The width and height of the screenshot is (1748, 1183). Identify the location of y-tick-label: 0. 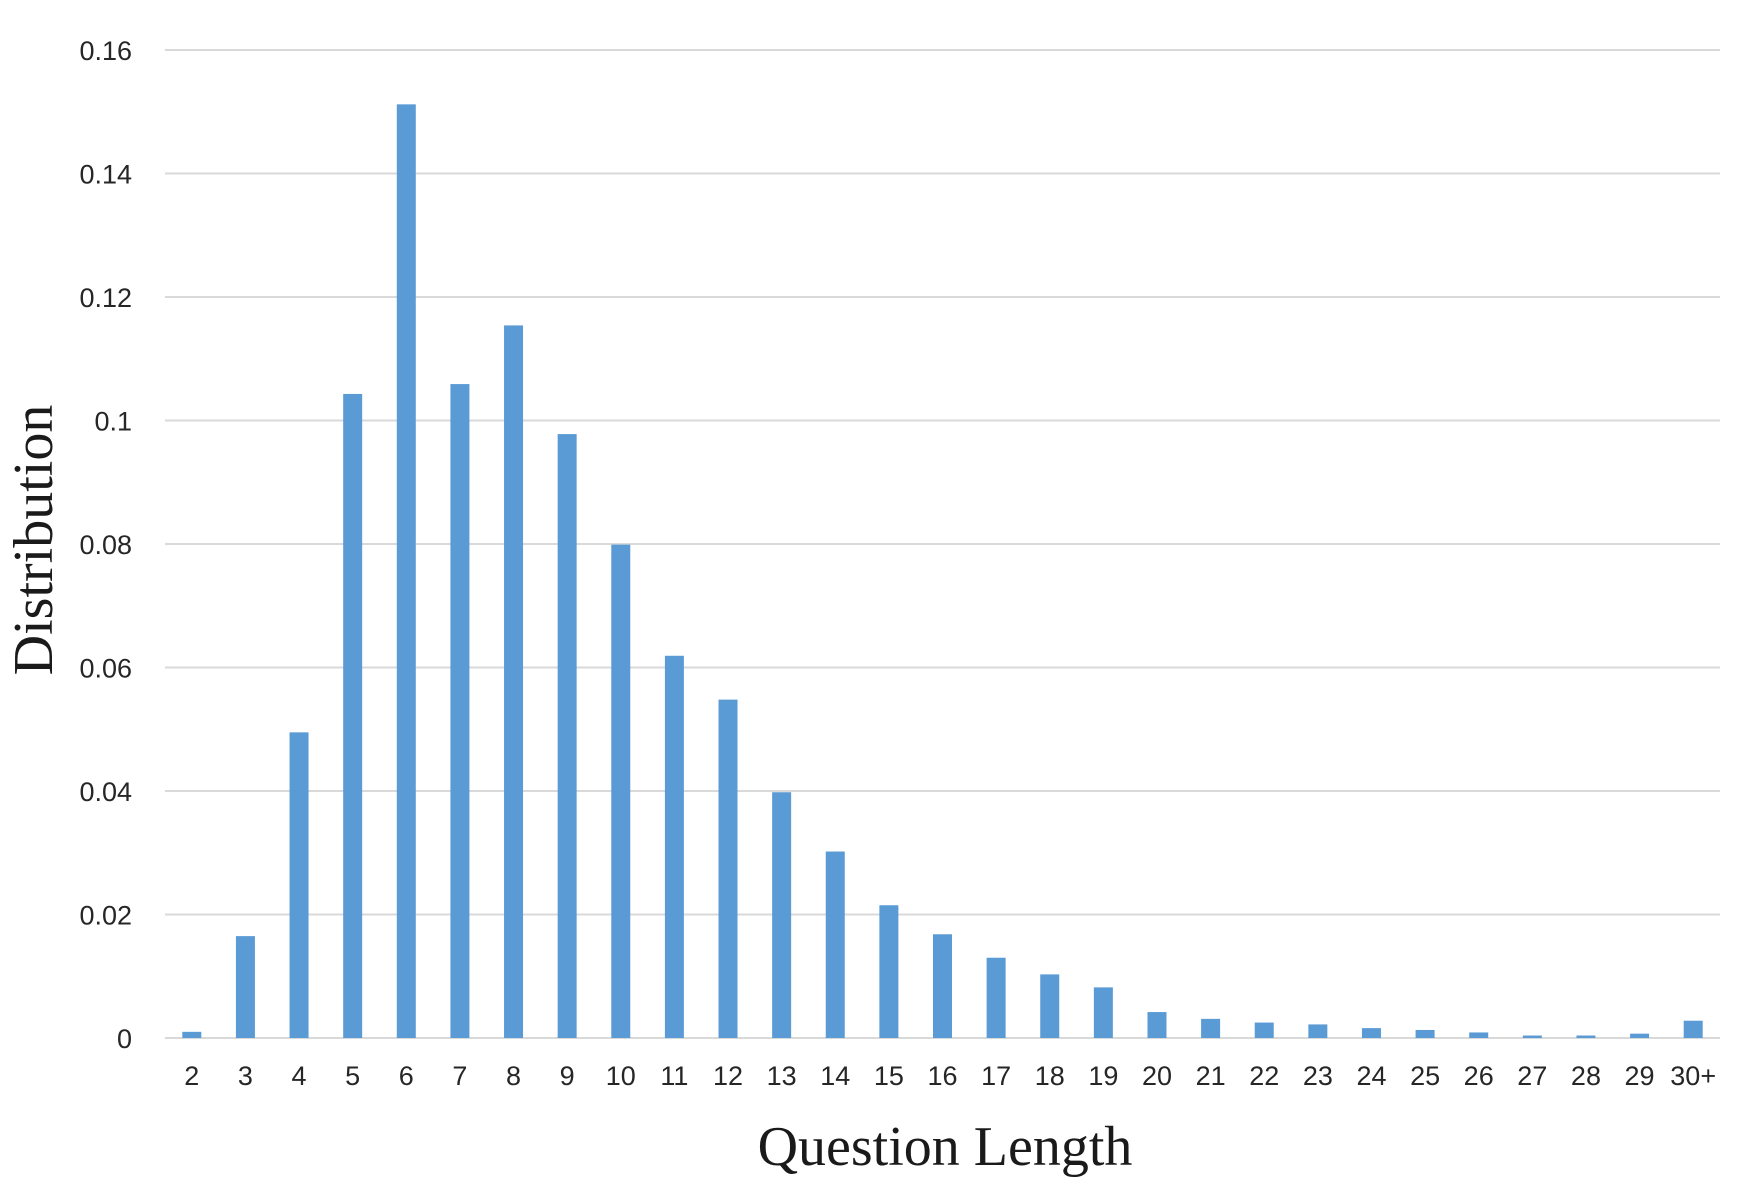
(124, 1039).